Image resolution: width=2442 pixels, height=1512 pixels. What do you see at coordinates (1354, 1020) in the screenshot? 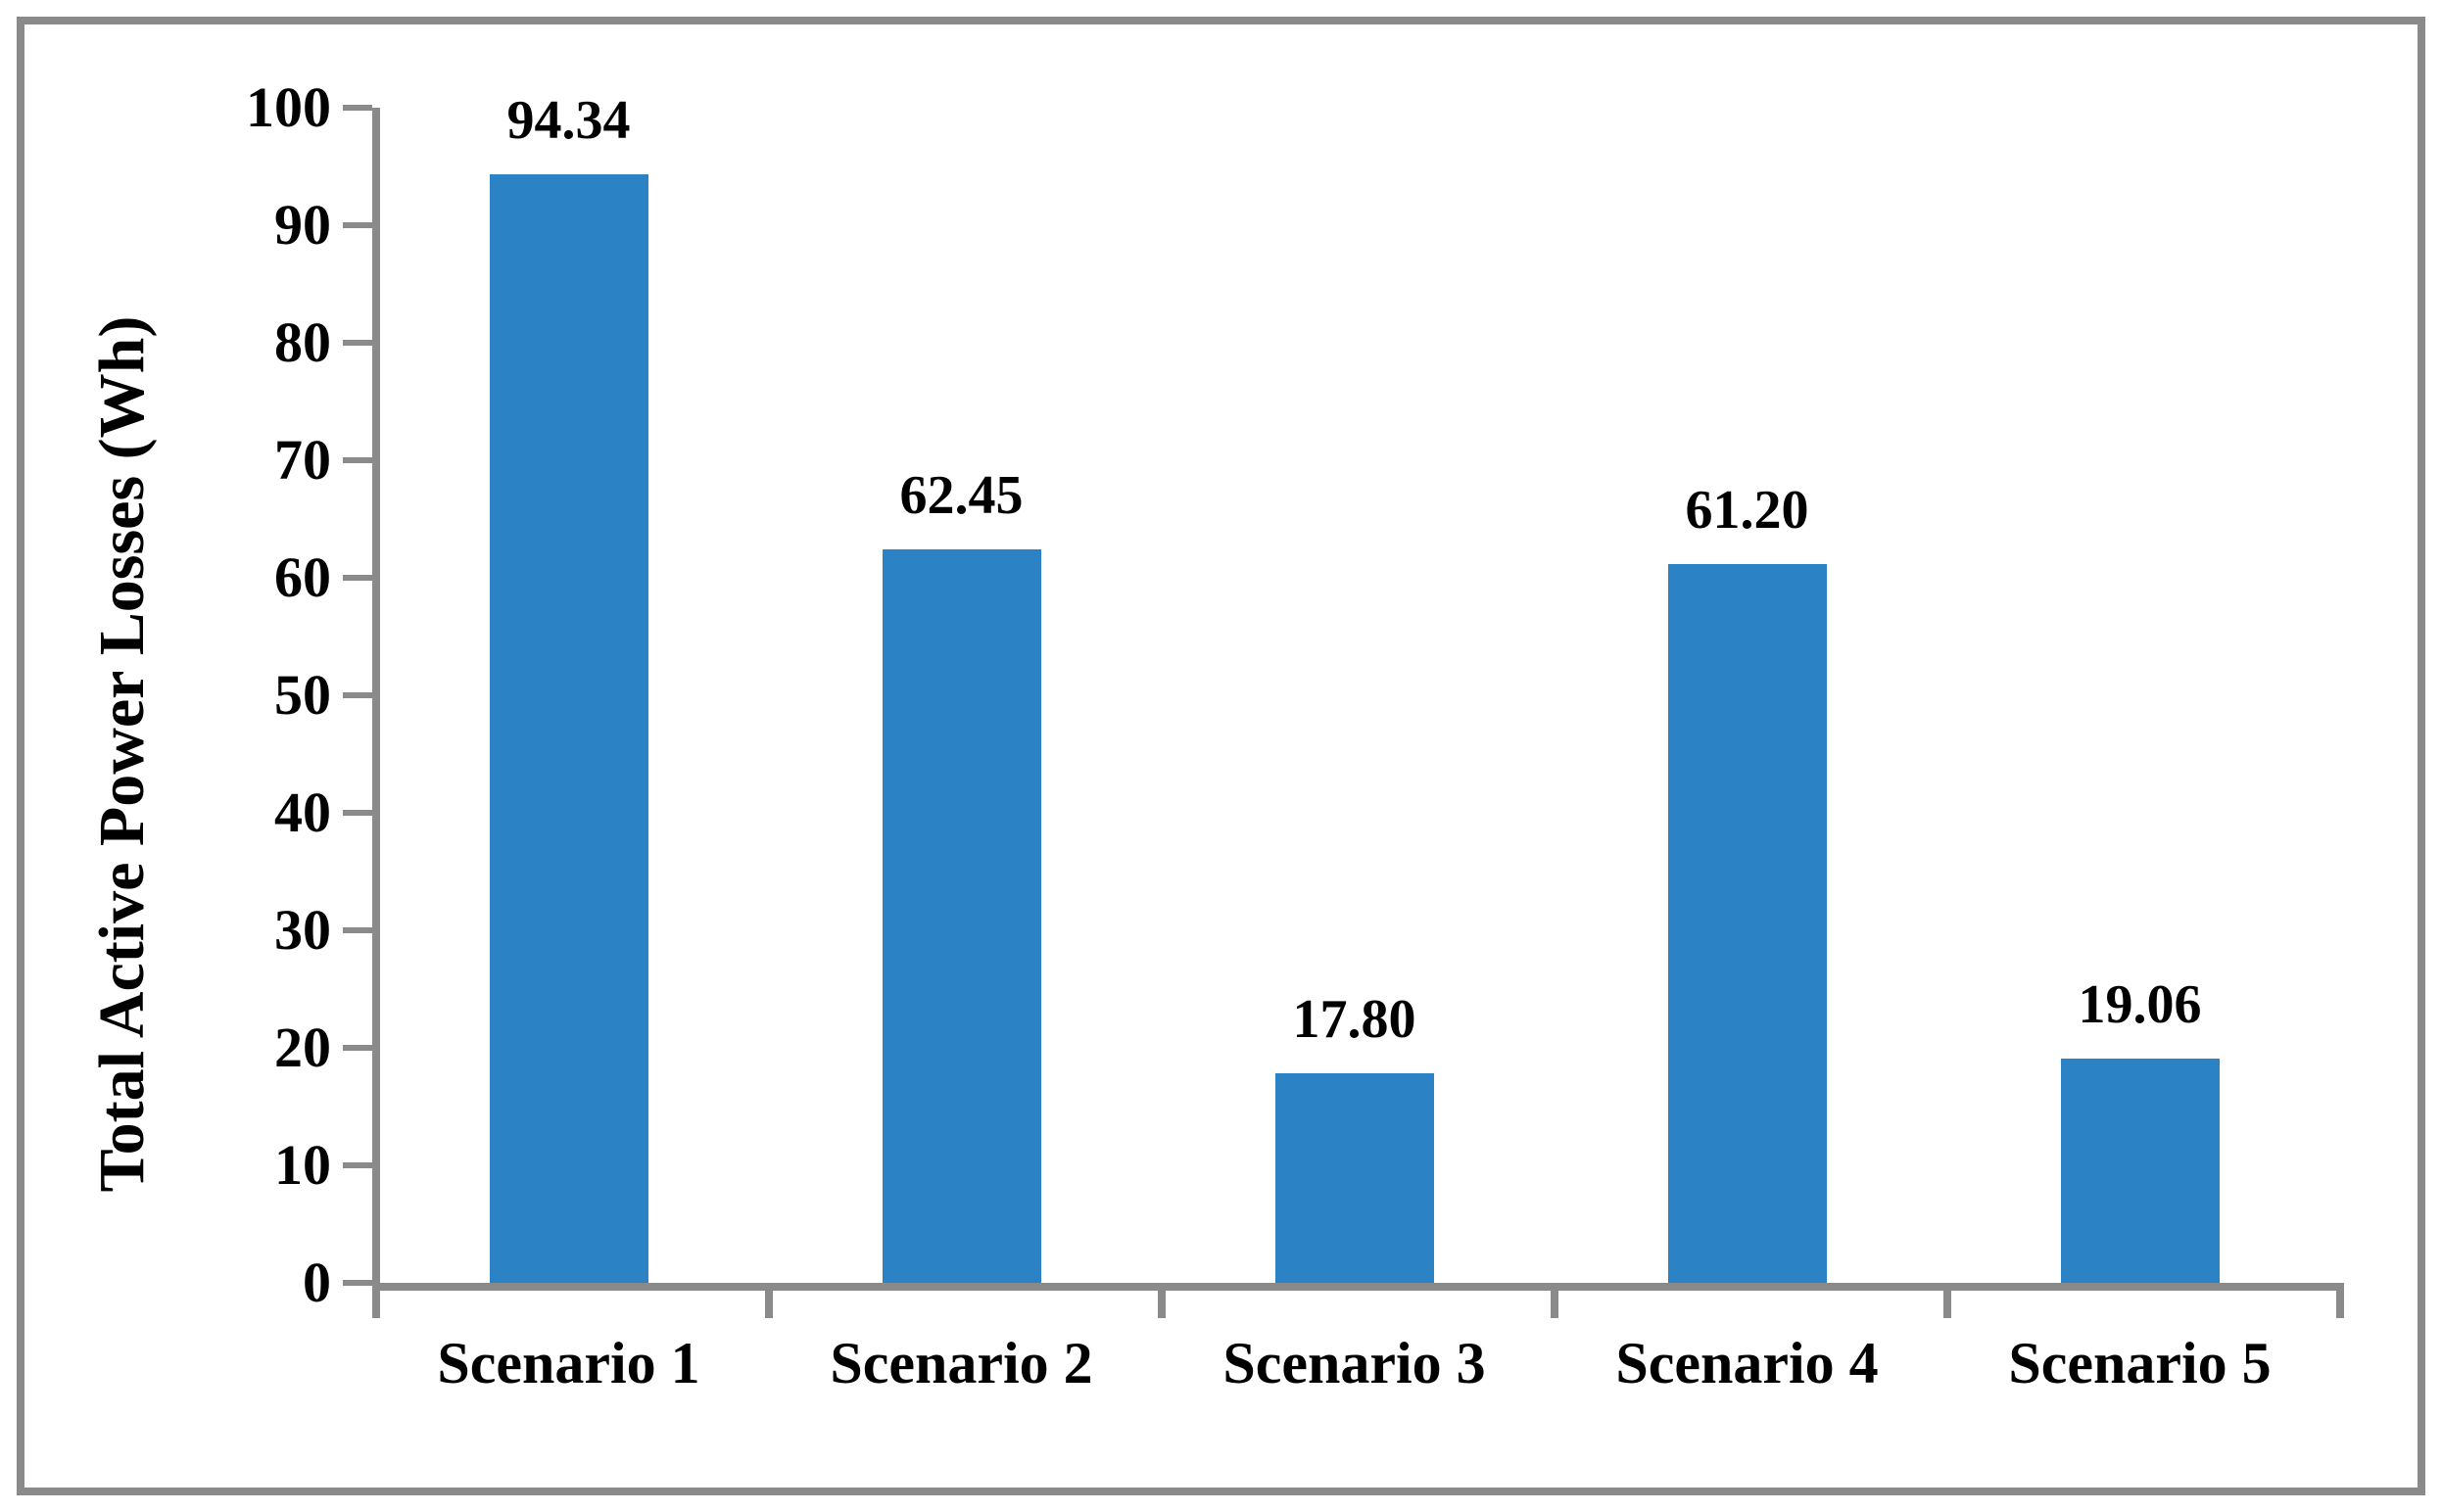
I see `bar-value-label: 17.80` at bounding box center [1354, 1020].